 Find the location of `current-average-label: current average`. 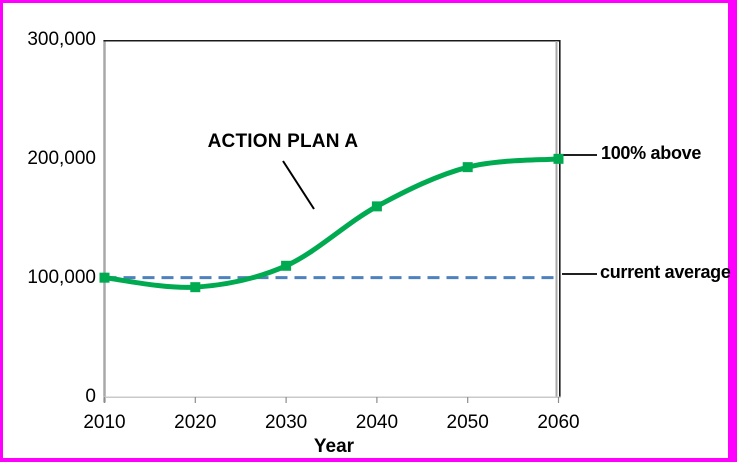

current-average-label: current average is located at coordinates (665, 272).